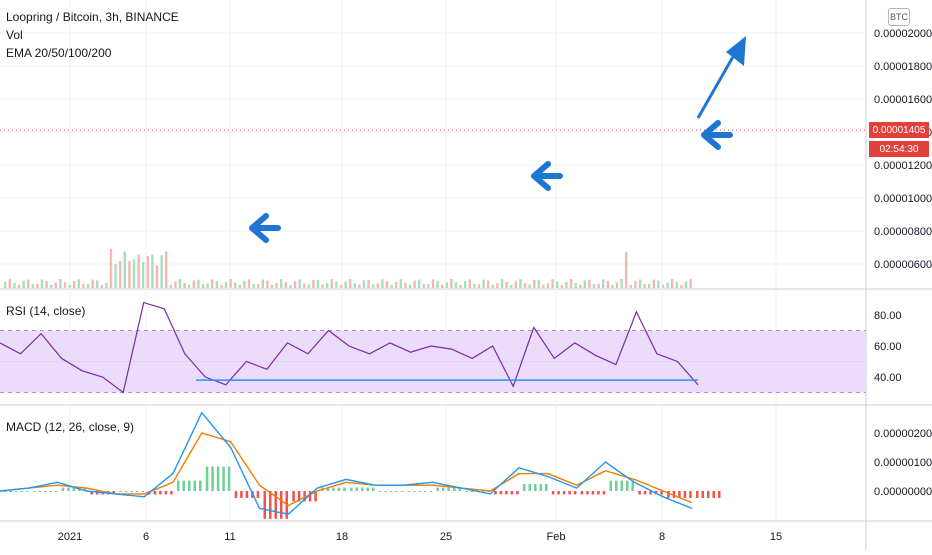 This screenshot has height=555, width=932. I want to click on x-tick-label: 25, so click(446, 537).